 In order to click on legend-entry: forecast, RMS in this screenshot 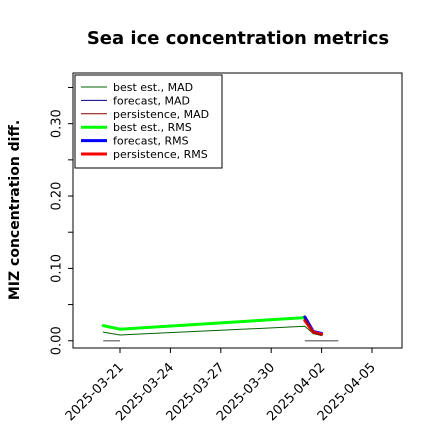, I will do `click(151, 141)`.